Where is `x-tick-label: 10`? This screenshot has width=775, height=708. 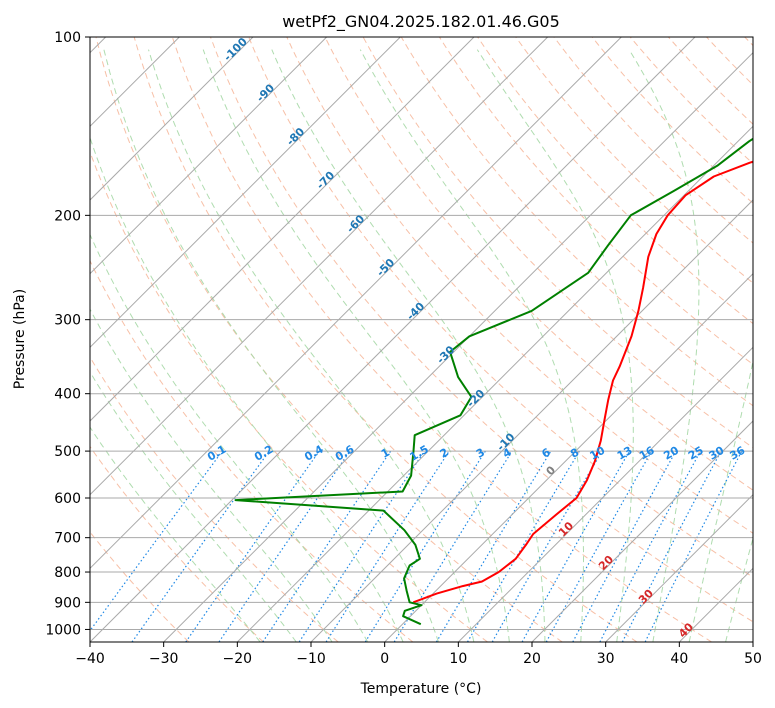 x-tick-label: 10 is located at coordinates (458, 659).